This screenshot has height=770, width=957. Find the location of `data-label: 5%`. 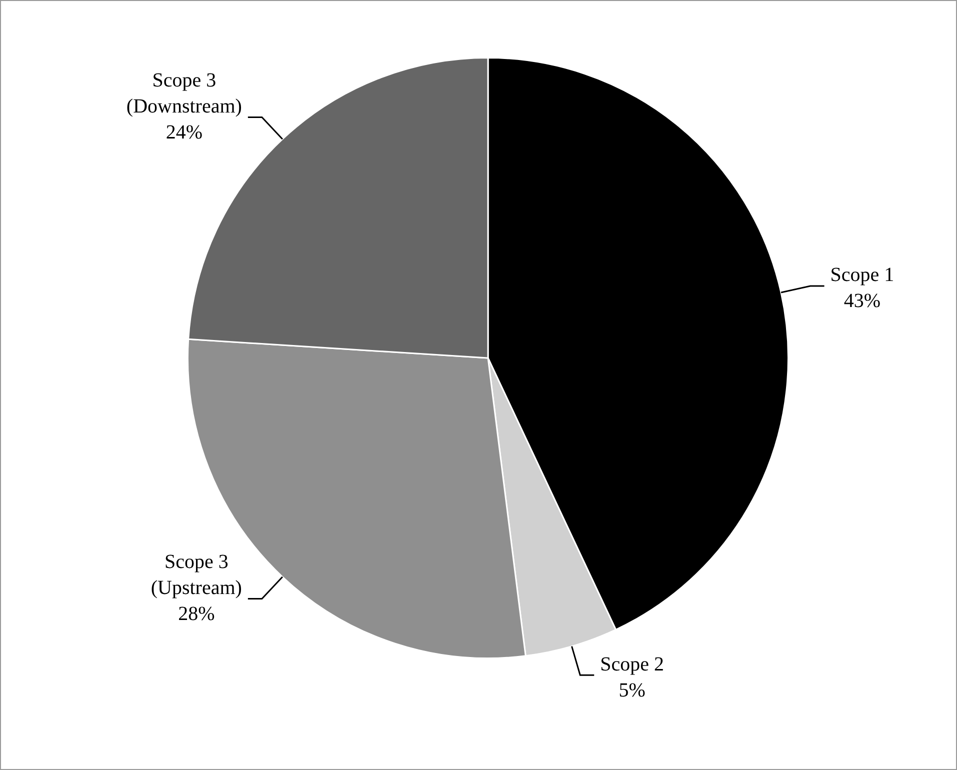

data-label: 5% is located at coordinates (632, 690).